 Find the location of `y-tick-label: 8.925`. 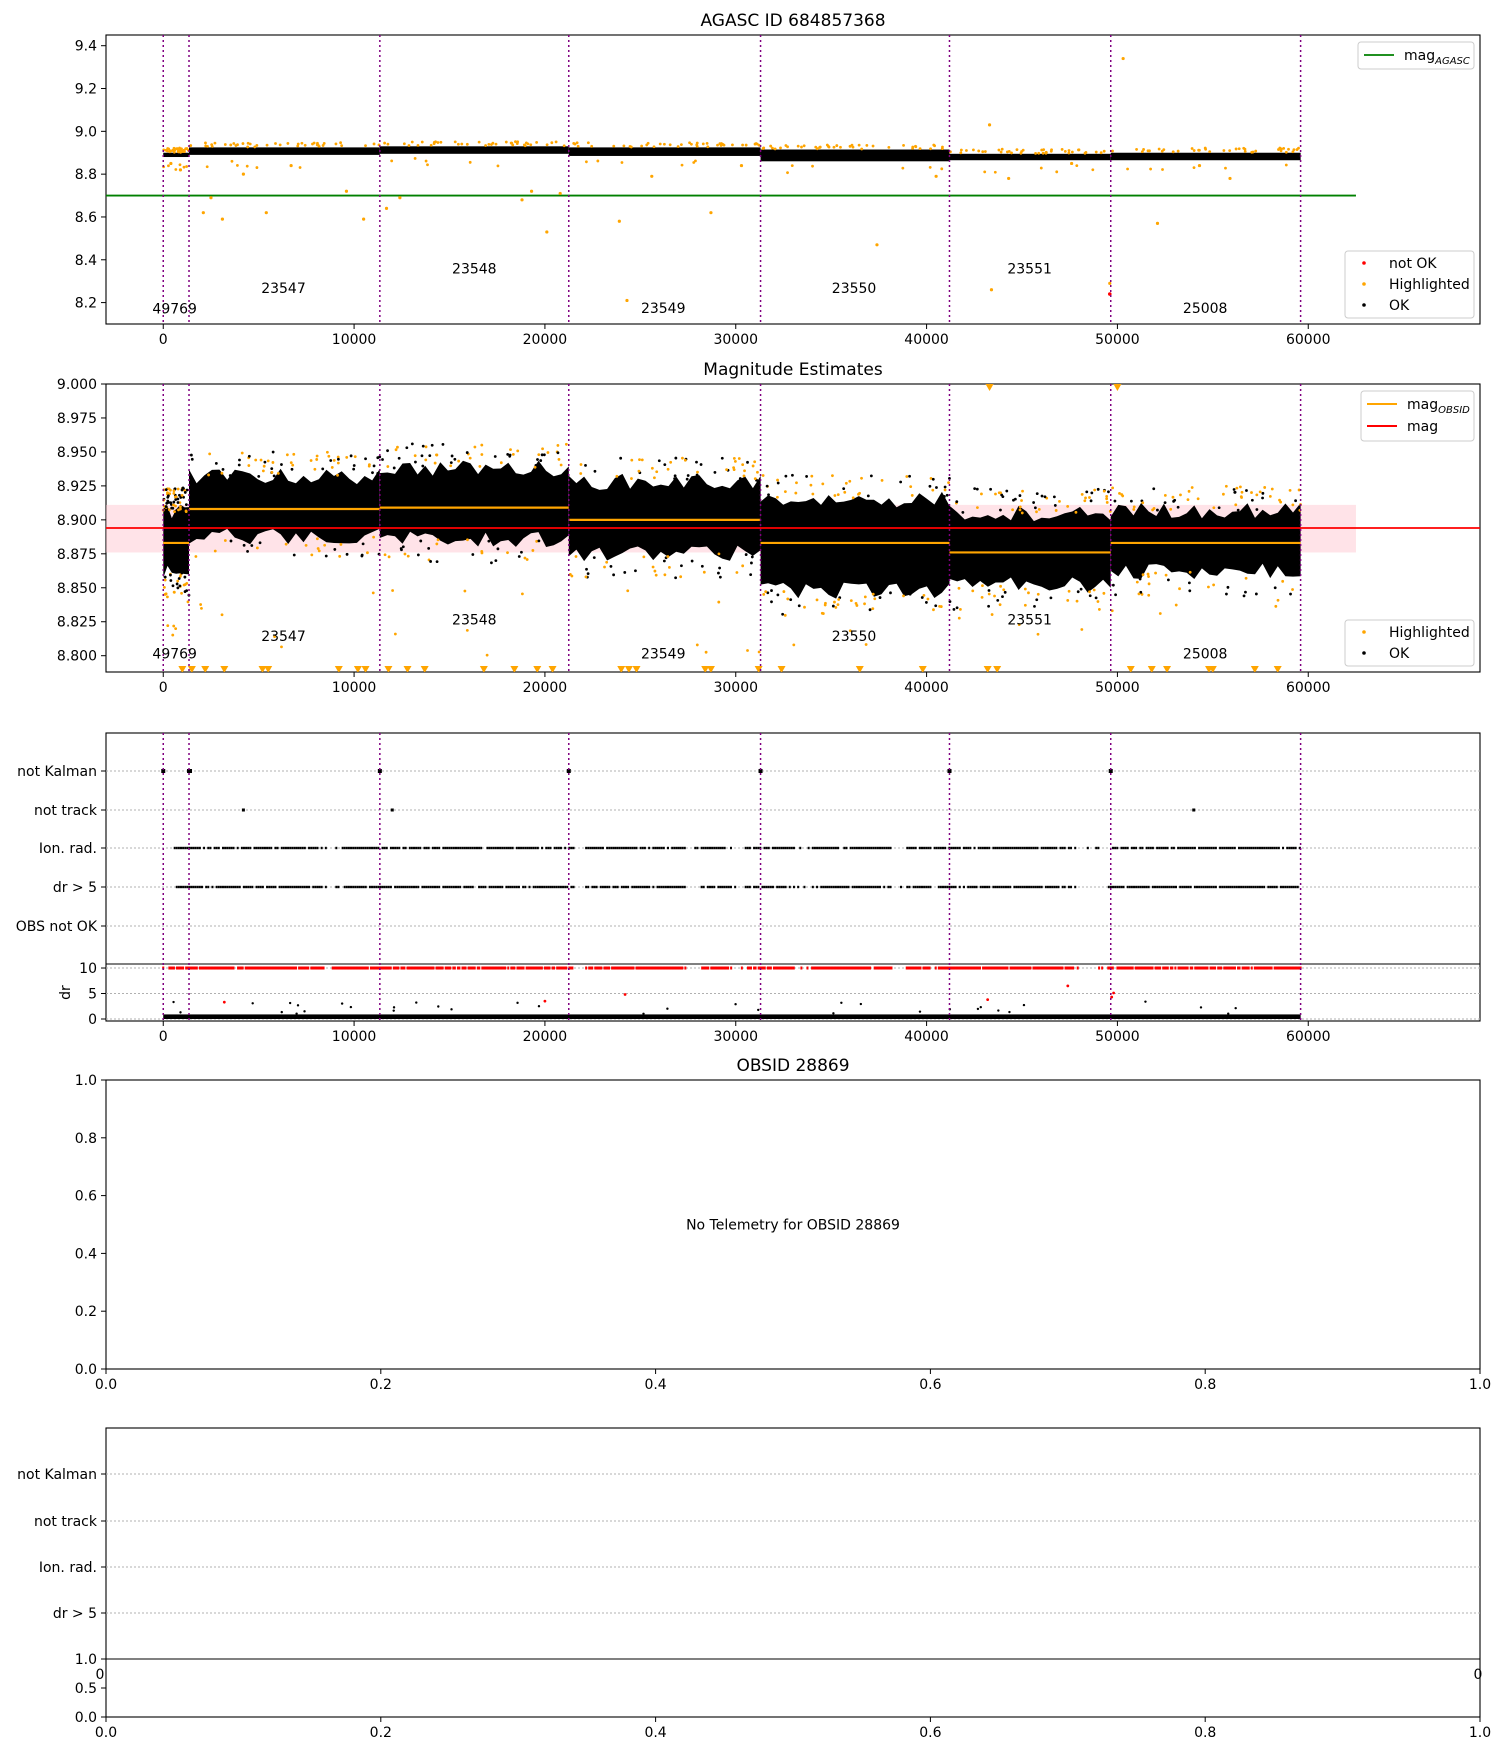

y-tick-label: 8.925 is located at coordinates (77, 487).